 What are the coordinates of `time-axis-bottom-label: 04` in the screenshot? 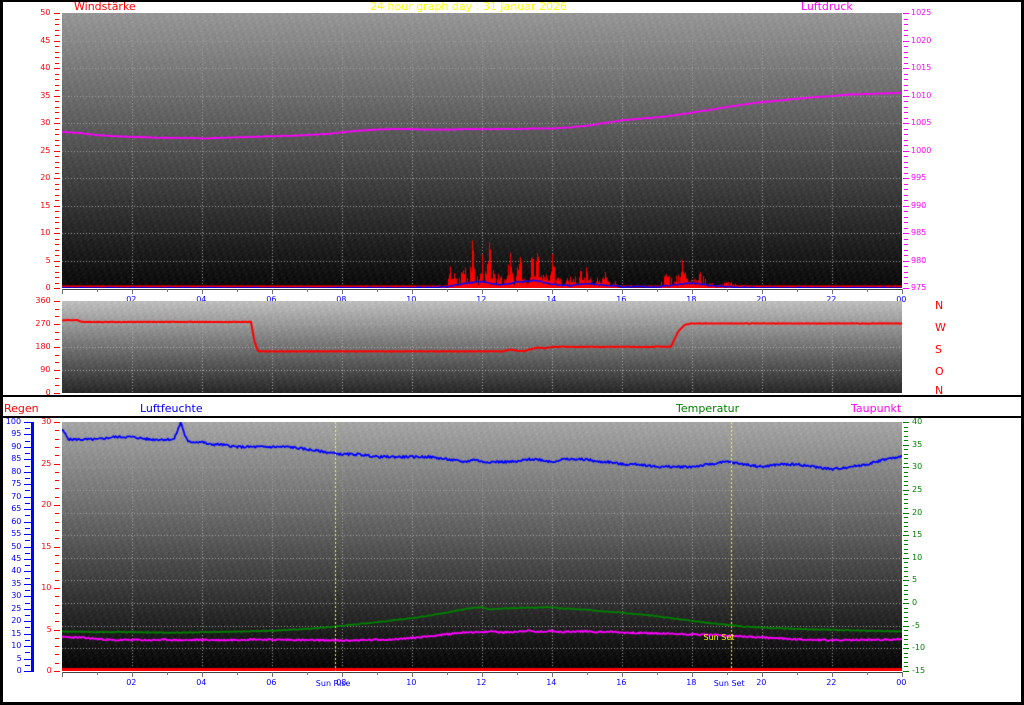 It's located at (201, 682).